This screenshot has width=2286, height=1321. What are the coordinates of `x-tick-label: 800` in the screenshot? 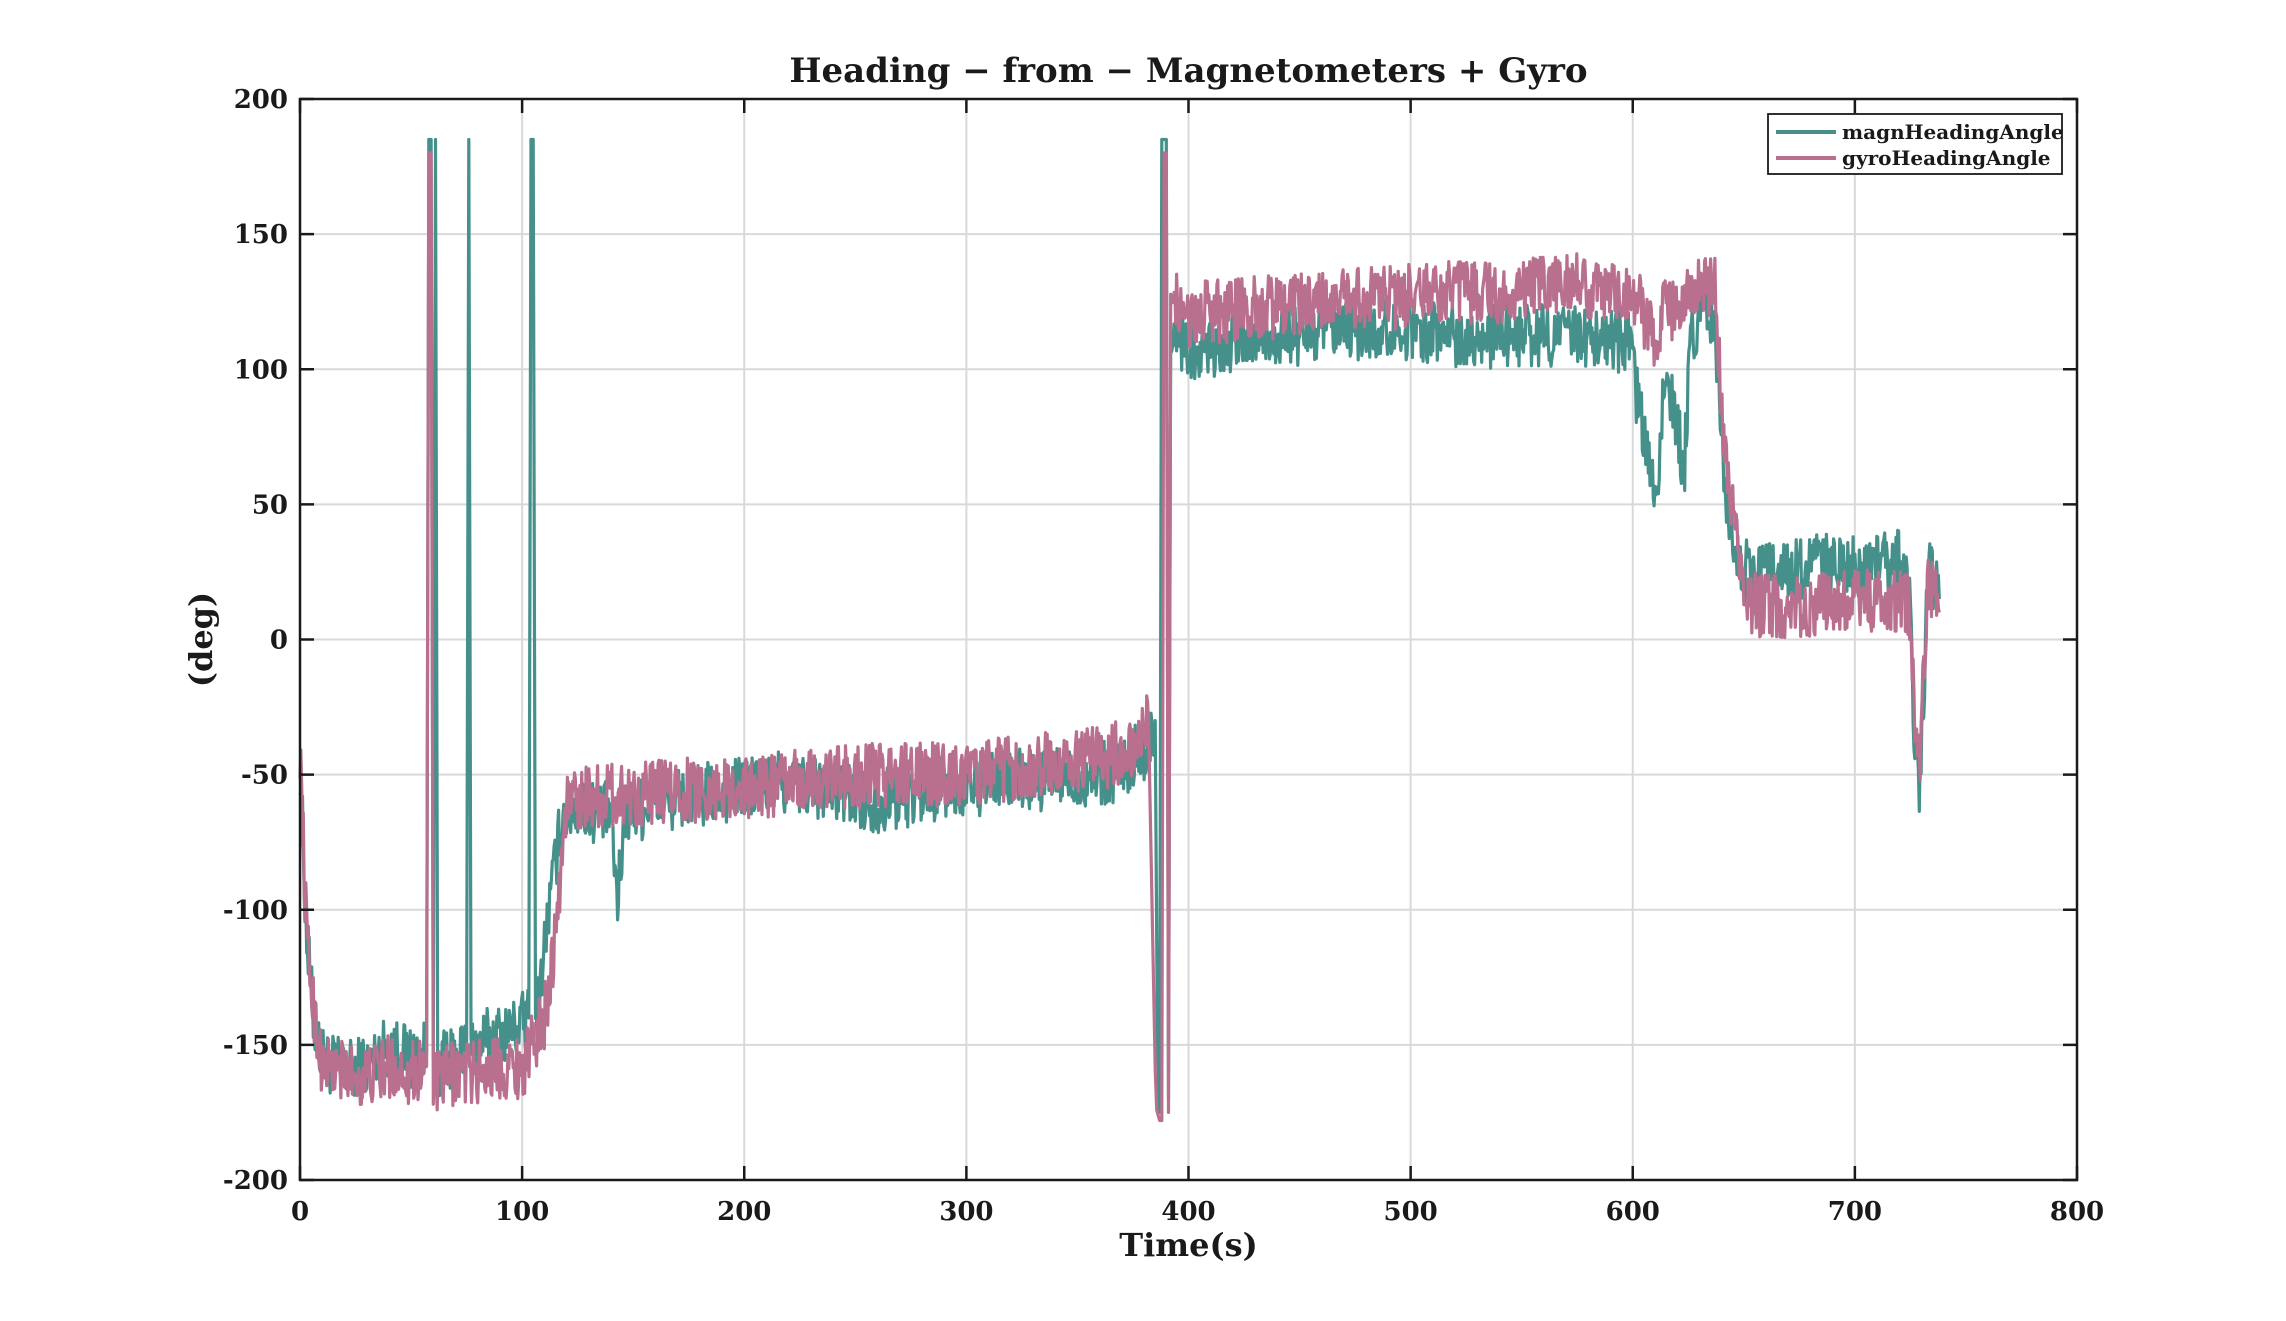 It's located at (2077, 1212).